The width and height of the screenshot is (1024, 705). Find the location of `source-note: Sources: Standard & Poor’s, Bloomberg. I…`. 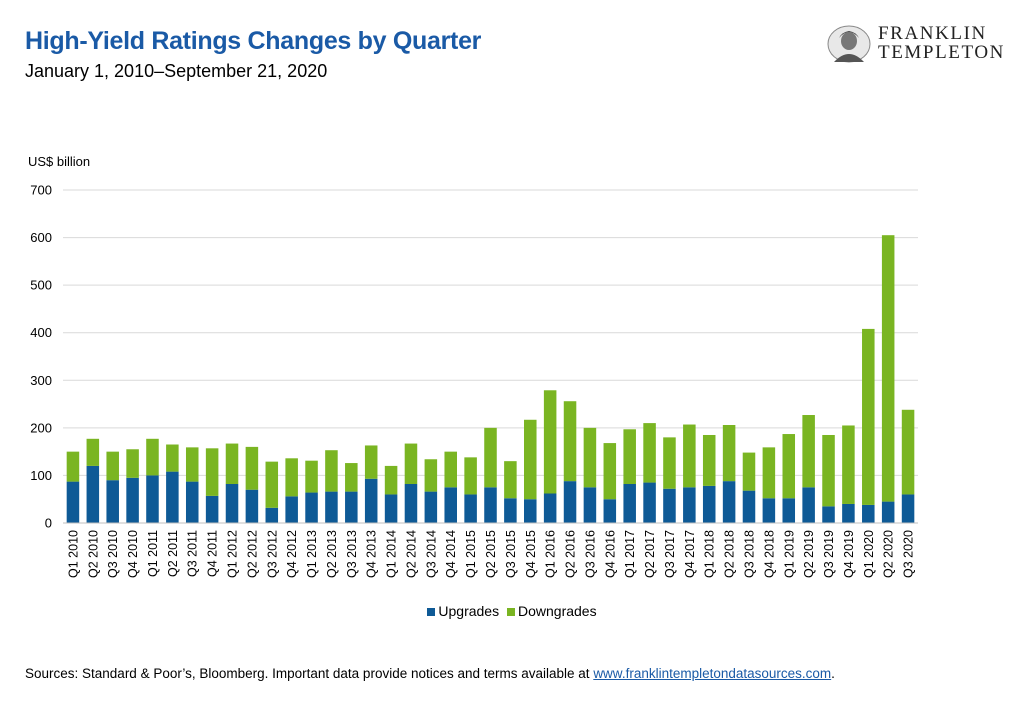

source-note: Sources: Standard & Poor’s, Bloomberg. I… is located at coordinates (430, 673).